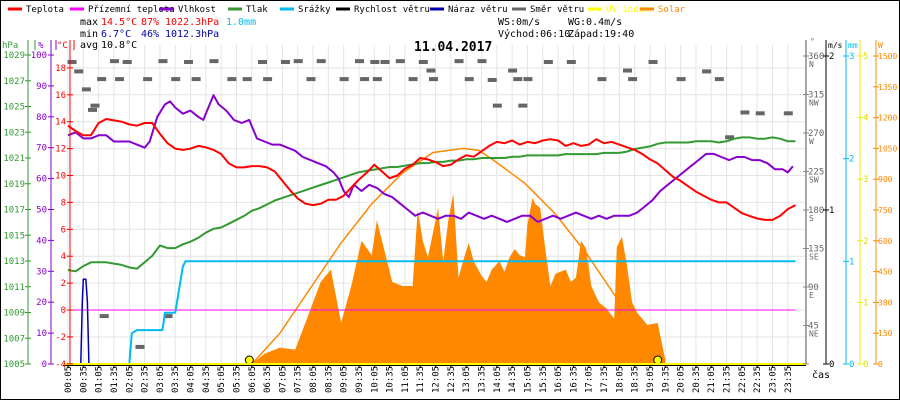 The height and width of the screenshot is (400, 900). Describe the element at coordinates (885, 272) in the screenshot. I see `solar-tick-label: 450` at that location.